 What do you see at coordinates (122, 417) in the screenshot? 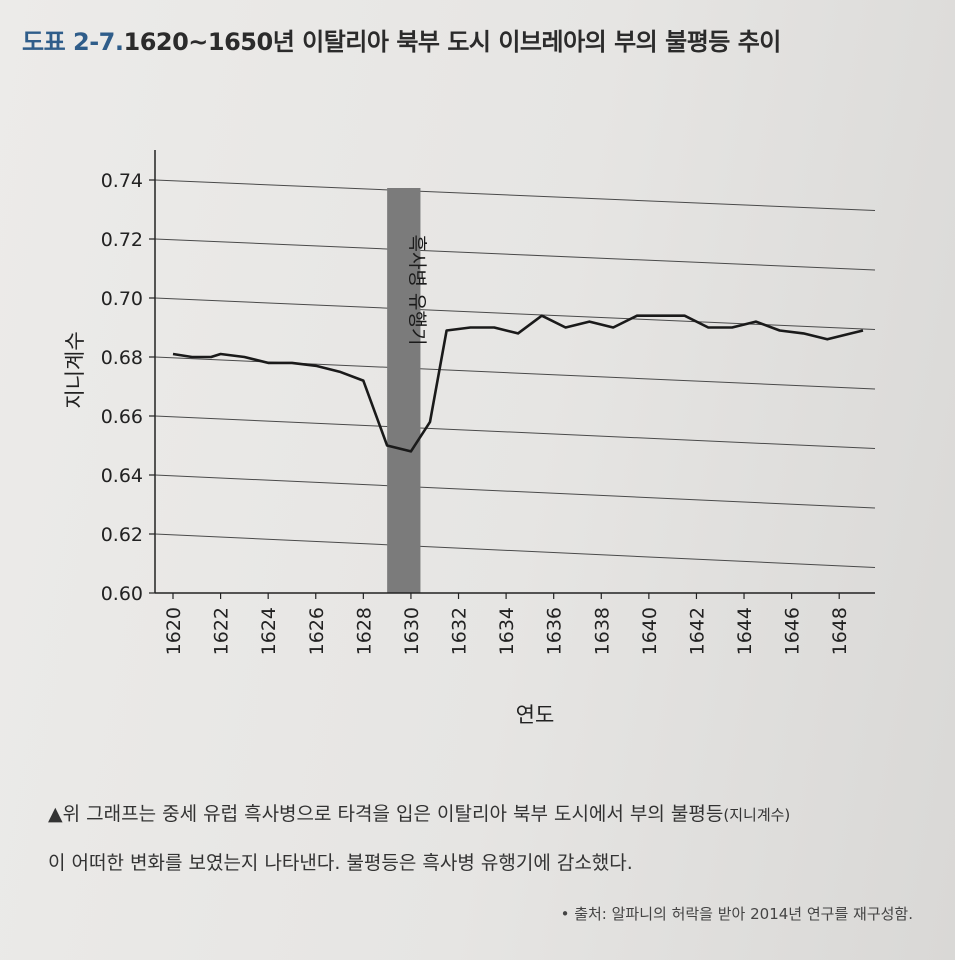
I see `y-tick-label: 0.66` at bounding box center [122, 417].